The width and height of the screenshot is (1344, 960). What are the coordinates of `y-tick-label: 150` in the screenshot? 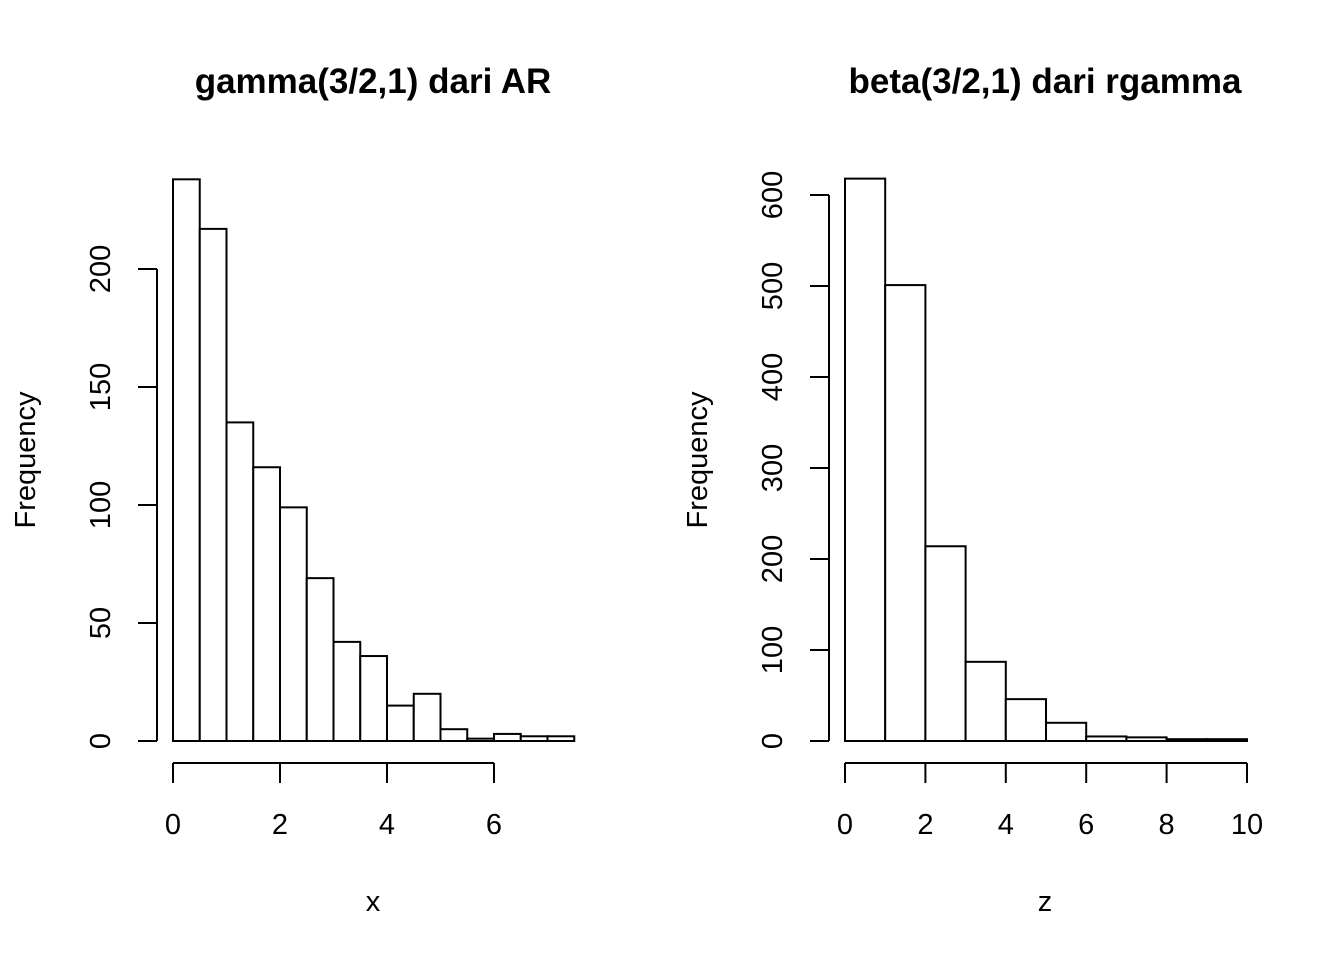 It's located at (101, 387).